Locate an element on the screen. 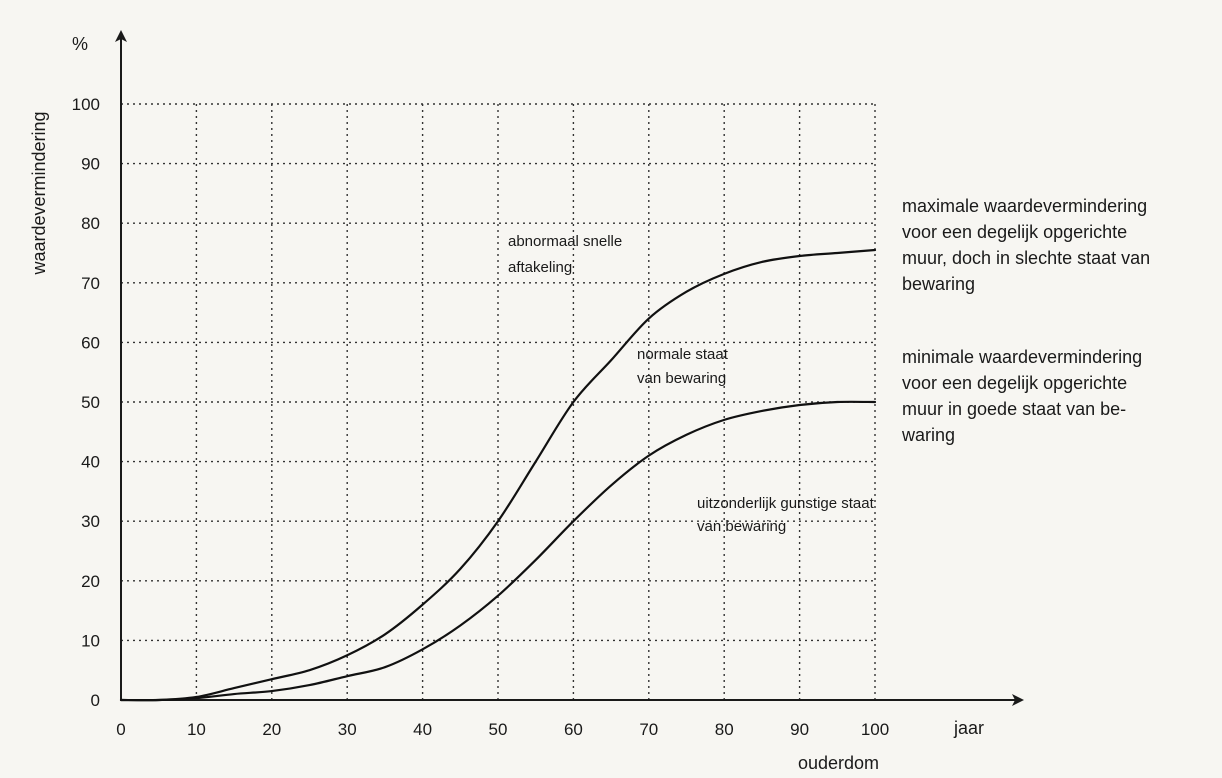 Image resolution: width=1222 pixels, height=778 pixels. maximum-note: bewaring is located at coordinates (938, 284).